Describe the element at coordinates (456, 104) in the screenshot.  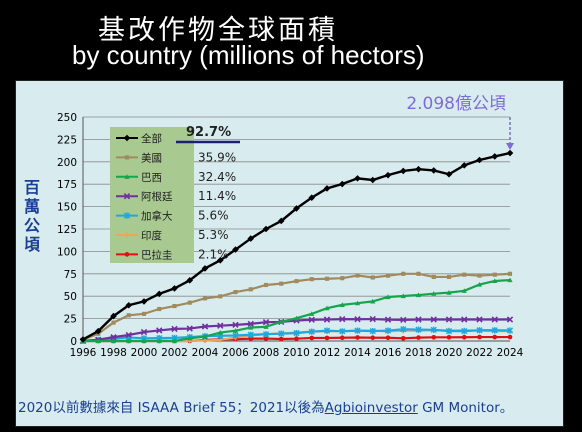
I see `total-callout: 2.098億公頃` at that location.